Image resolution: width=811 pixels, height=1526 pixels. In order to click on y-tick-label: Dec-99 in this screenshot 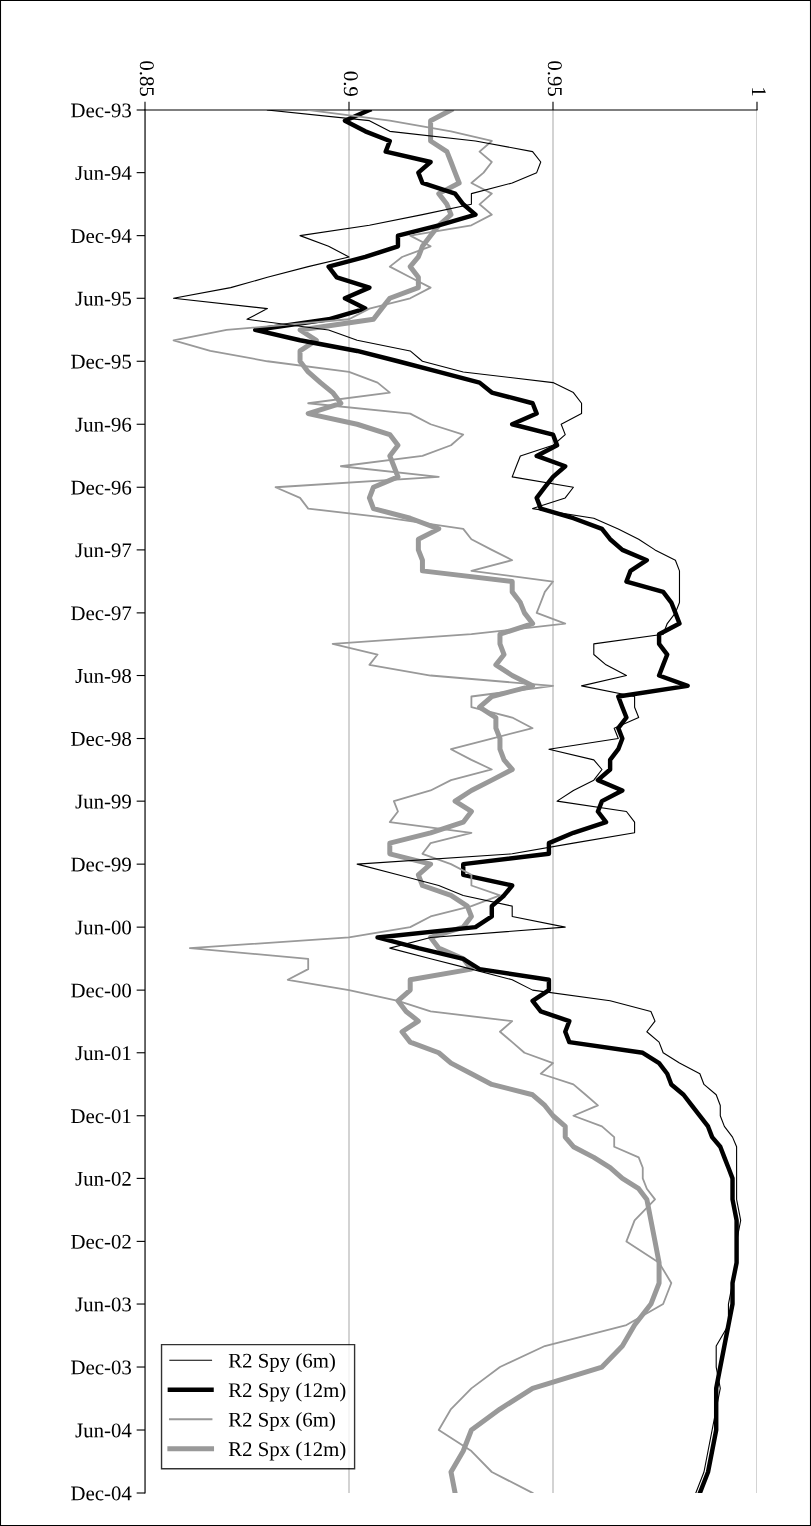, I will do `click(101, 864)`.